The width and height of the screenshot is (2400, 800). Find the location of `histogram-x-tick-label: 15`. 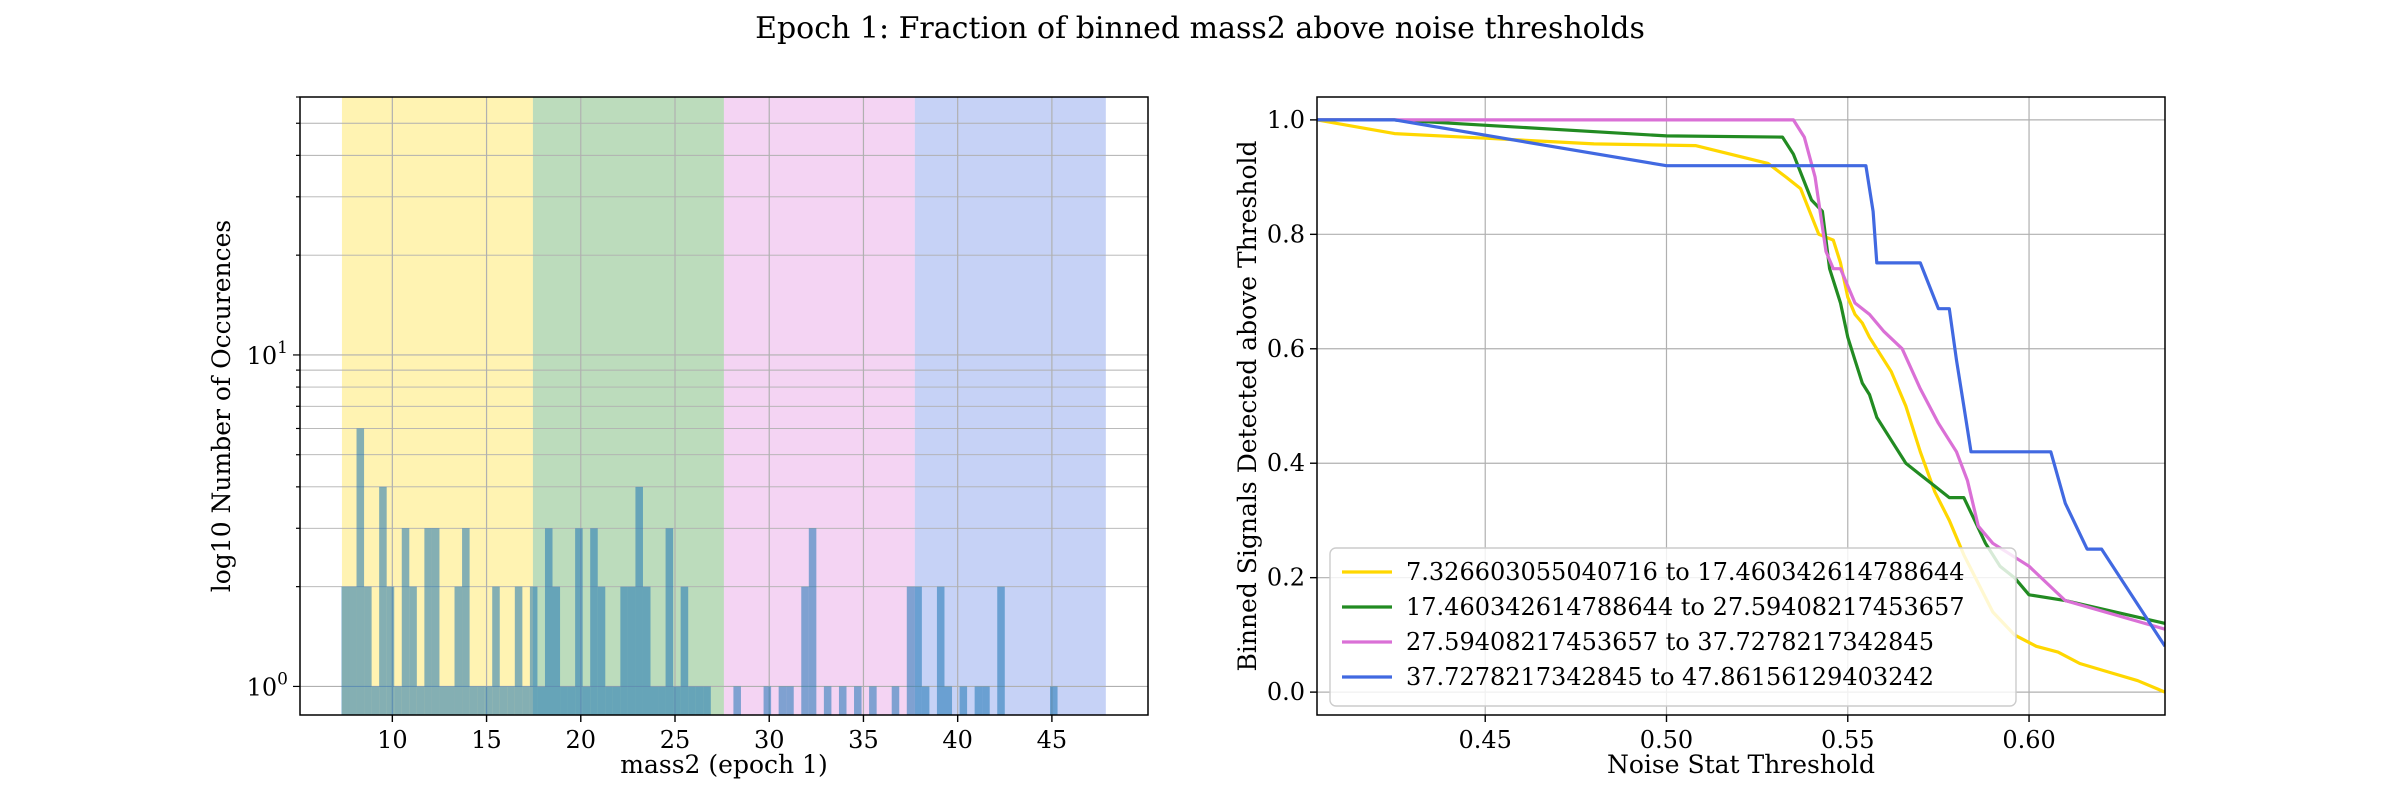

histogram-x-tick-label: 15 is located at coordinates (486, 740).